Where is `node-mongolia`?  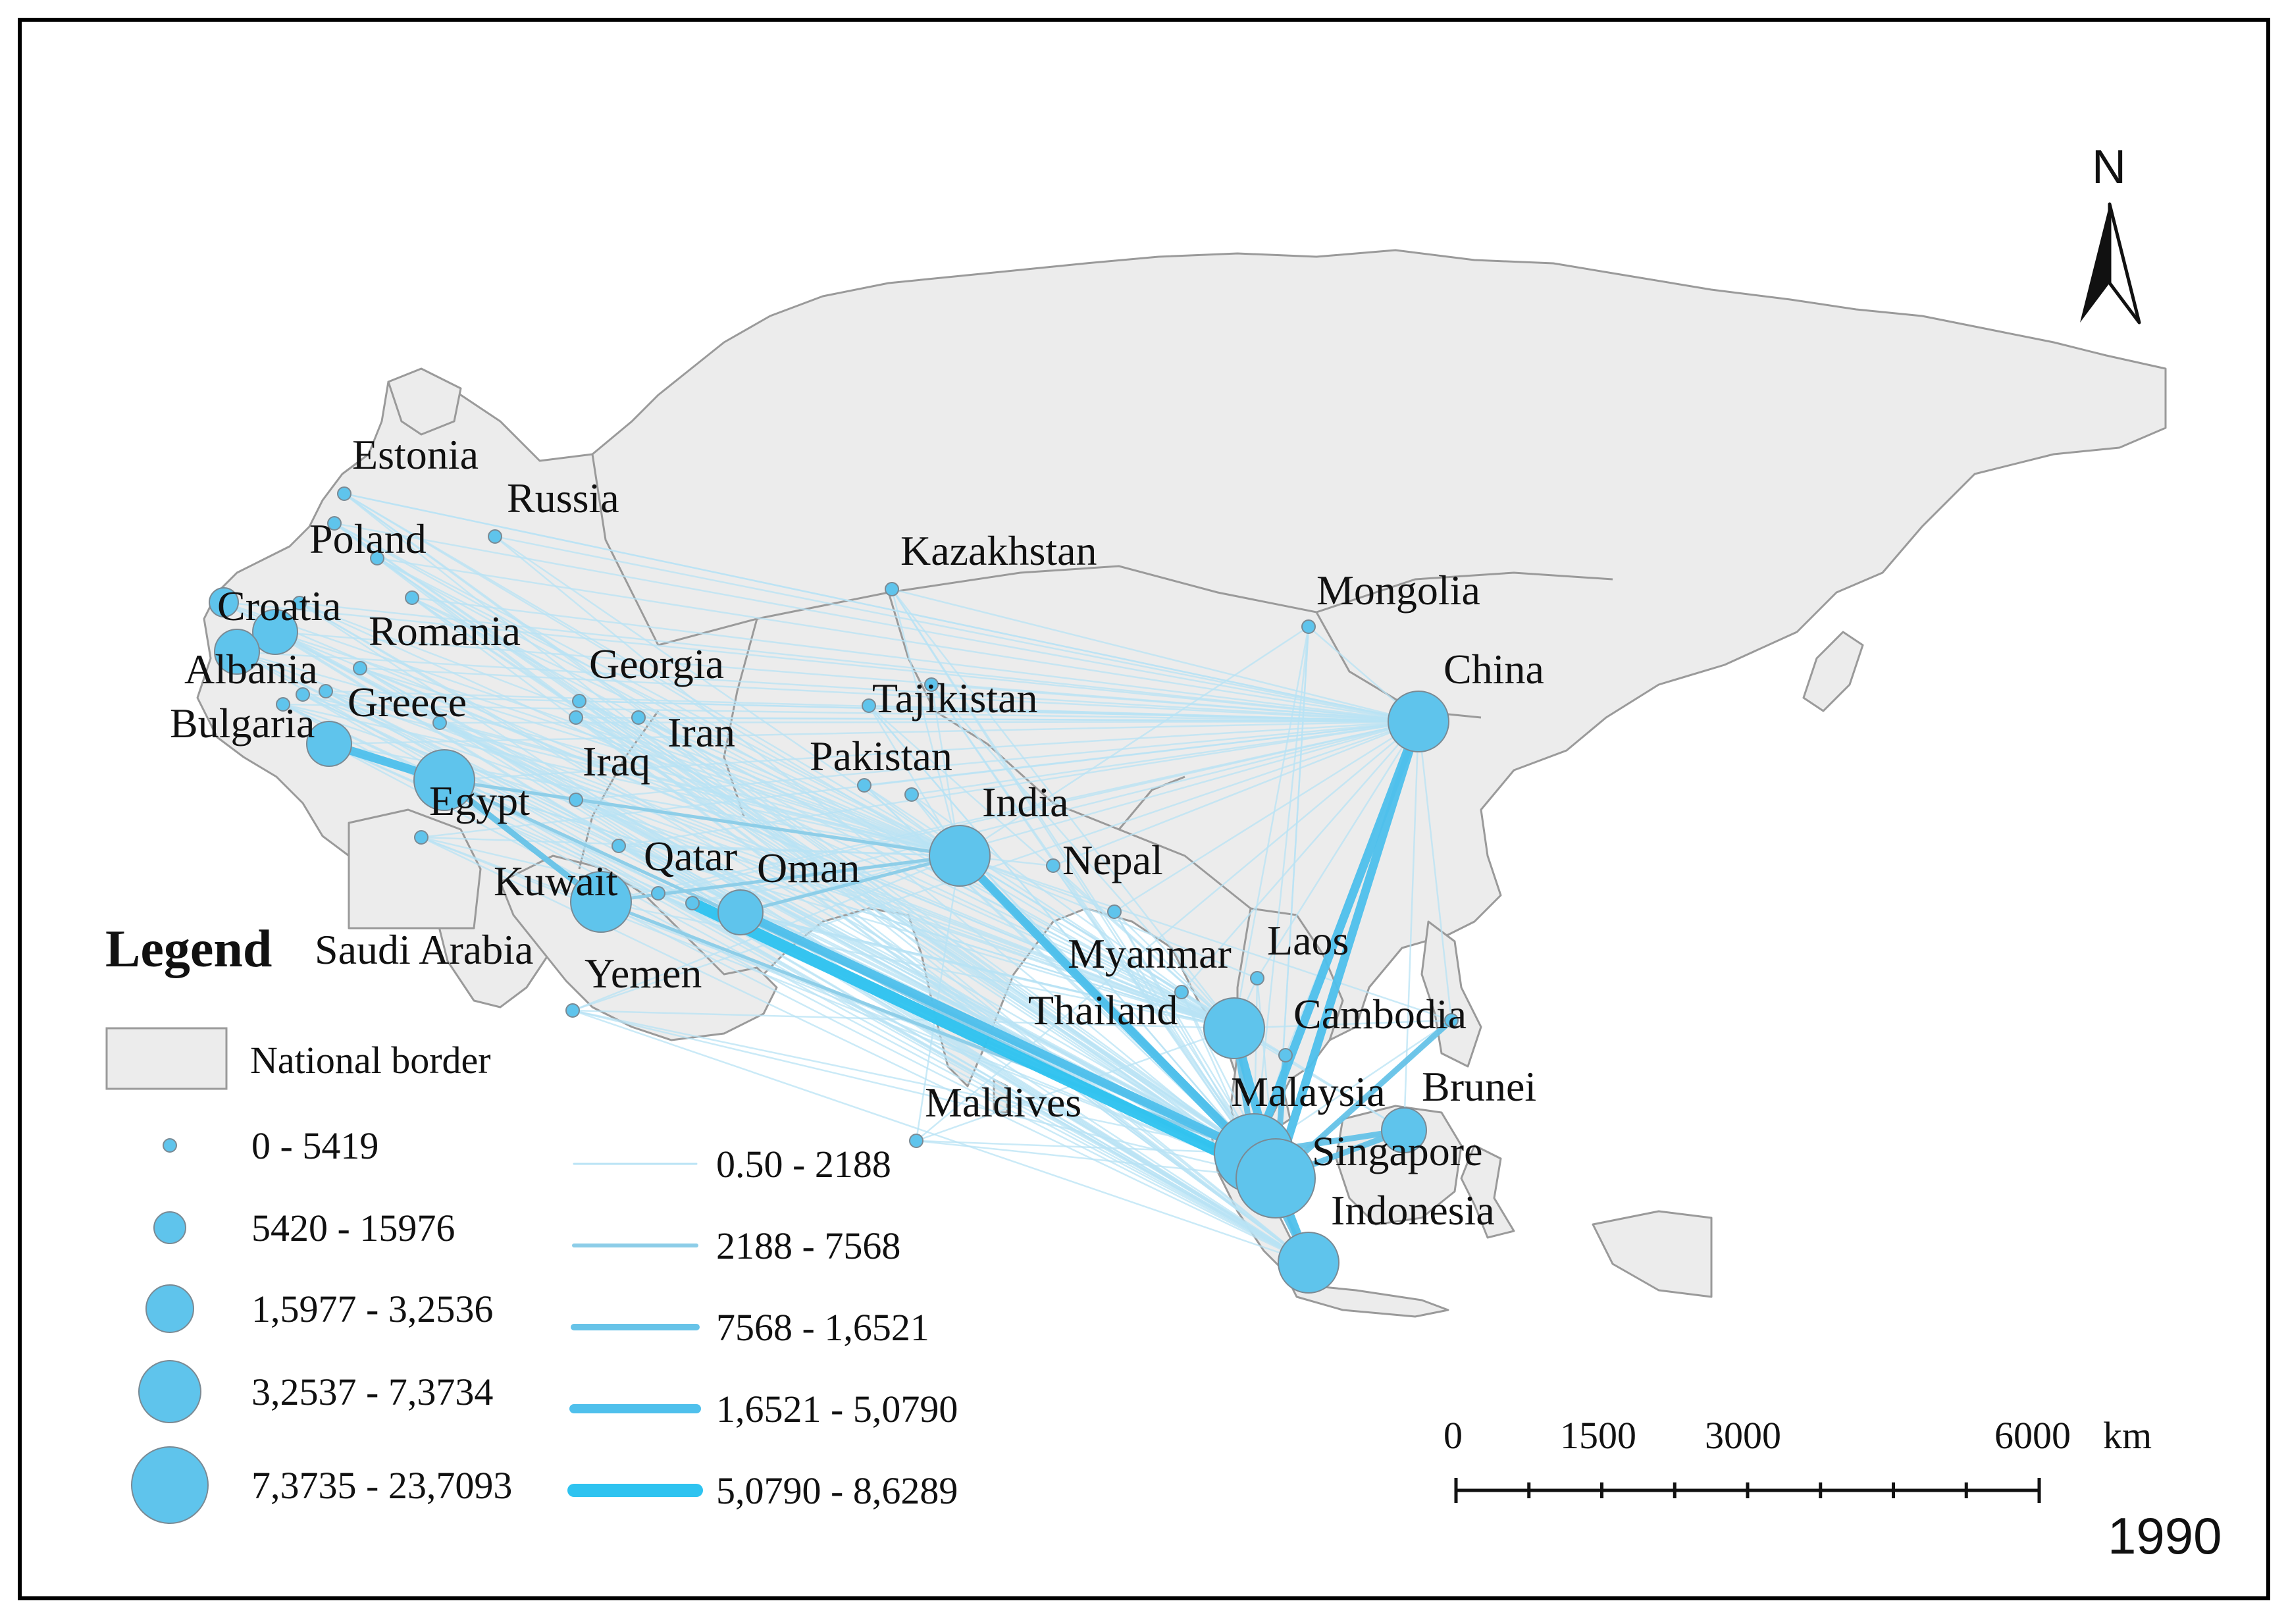 node-mongolia is located at coordinates (1308, 626).